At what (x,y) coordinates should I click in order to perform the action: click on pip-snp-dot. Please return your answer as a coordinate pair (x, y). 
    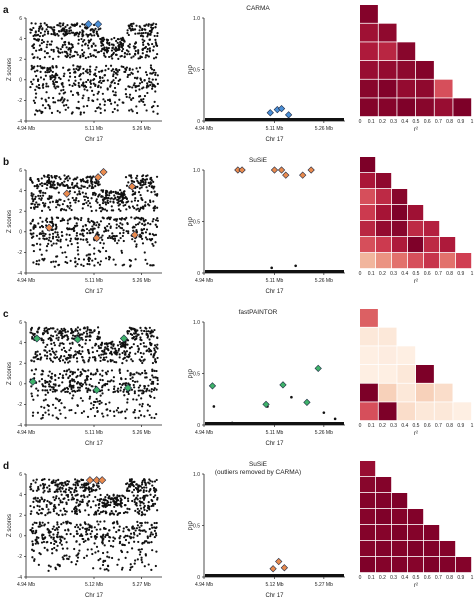
    Looking at the image, I should click on (232, 423).